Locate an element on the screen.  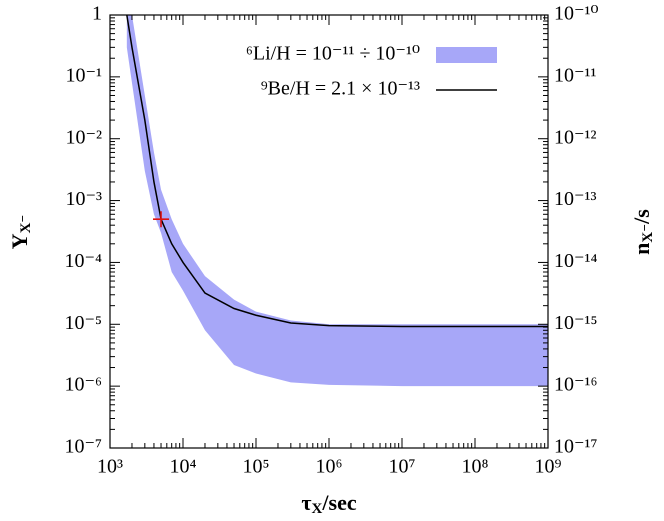
y-tick-label: 10⁻¹ is located at coordinates (83, 75).